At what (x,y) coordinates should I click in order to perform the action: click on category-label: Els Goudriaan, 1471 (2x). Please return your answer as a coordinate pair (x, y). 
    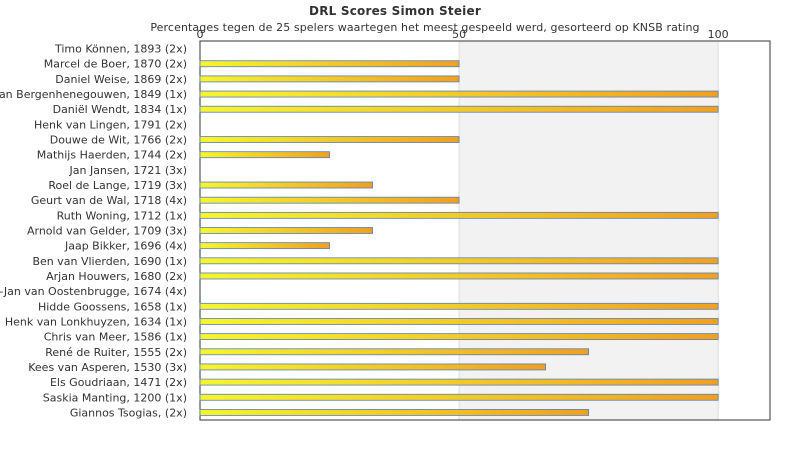
    Looking at the image, I should click on (118, 382).